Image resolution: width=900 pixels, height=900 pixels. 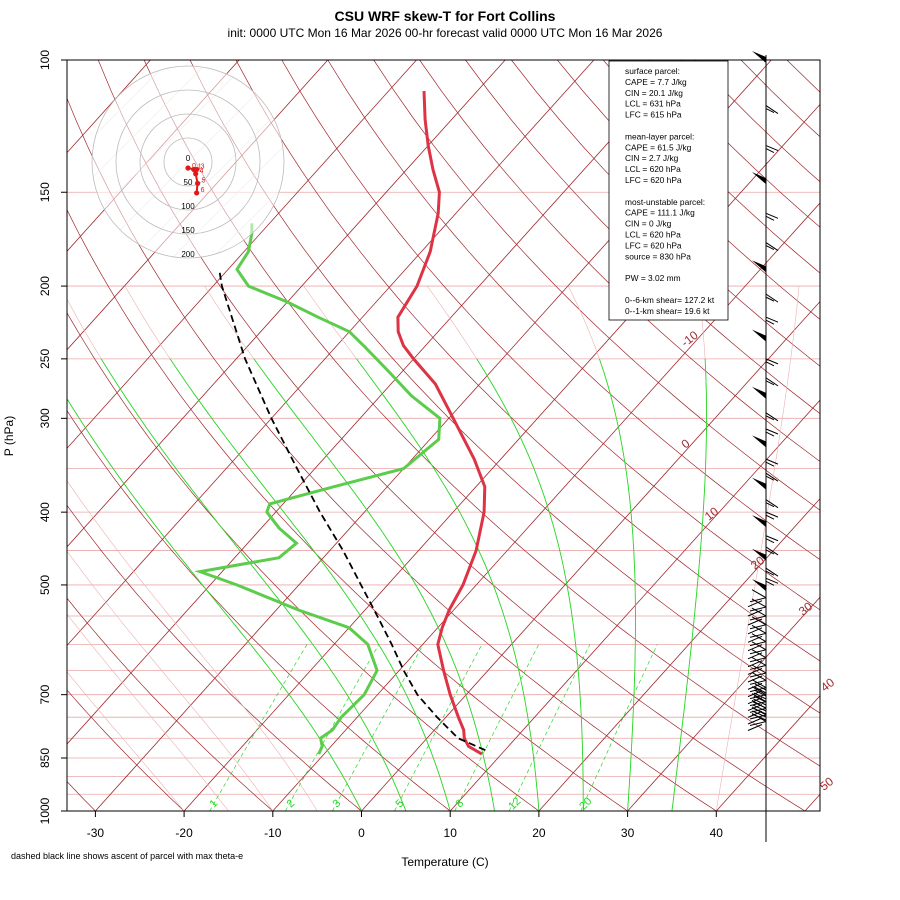 I want to click on stats-line: LCL = 631 hPa, so click(x=653, y=104).